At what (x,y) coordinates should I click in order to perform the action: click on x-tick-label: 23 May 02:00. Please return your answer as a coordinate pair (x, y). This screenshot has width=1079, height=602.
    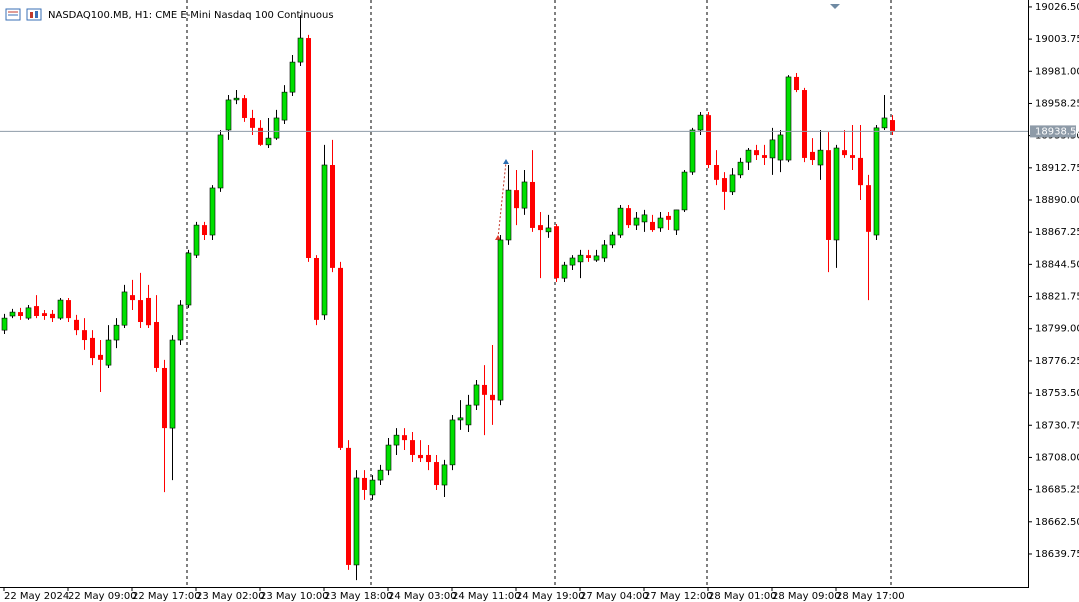
    Looking at the image, I should click on (230, 596).